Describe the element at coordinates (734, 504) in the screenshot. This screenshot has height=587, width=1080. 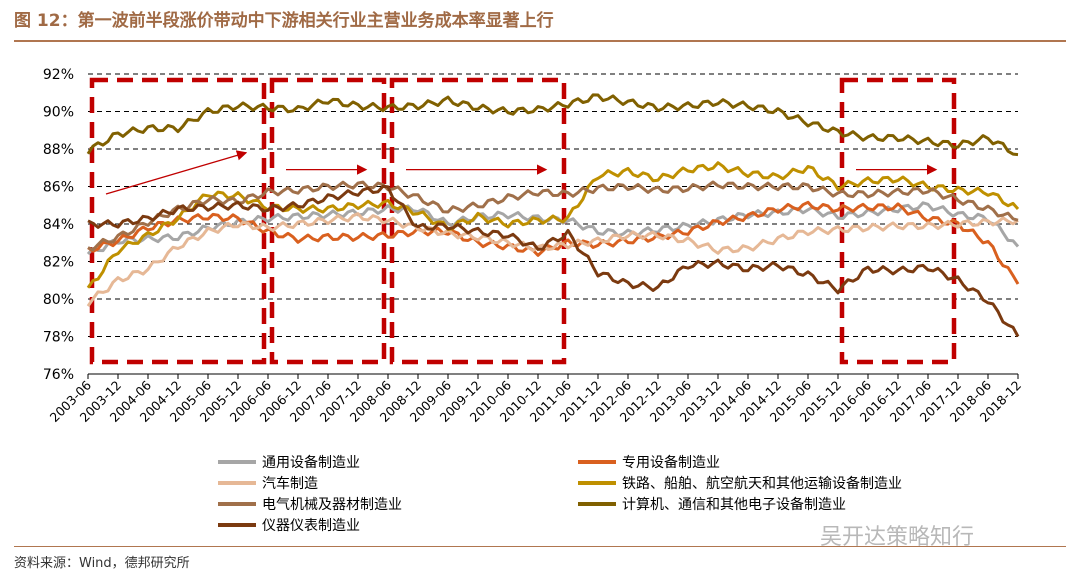
I see `legend-label: 计算机、通信和其他电子设备制造业` at that location.